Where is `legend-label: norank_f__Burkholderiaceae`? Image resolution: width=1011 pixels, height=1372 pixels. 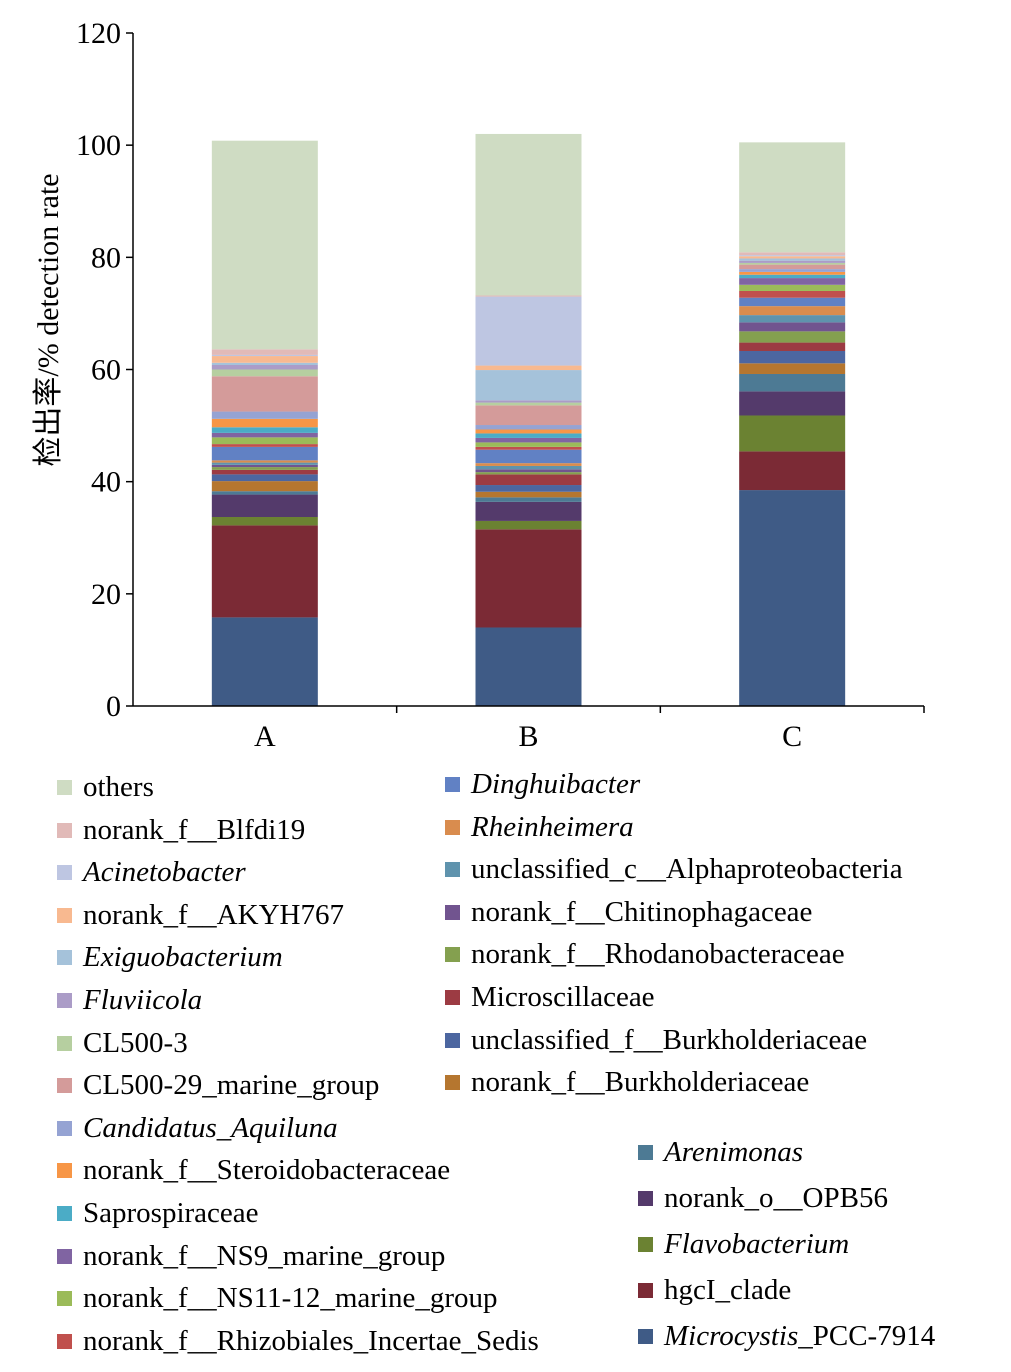 legend-label: norank_f__Burkholderiaceae is located at coordinates (640, 1082).